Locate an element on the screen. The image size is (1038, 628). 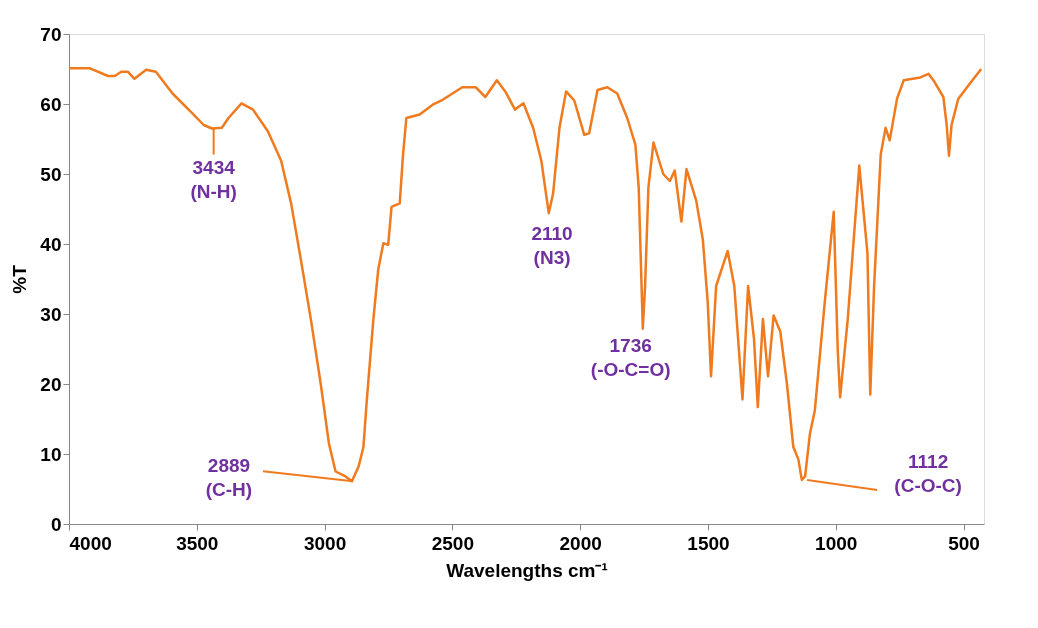
x-tick-label: 1000 is located at coordinates (836, 543).